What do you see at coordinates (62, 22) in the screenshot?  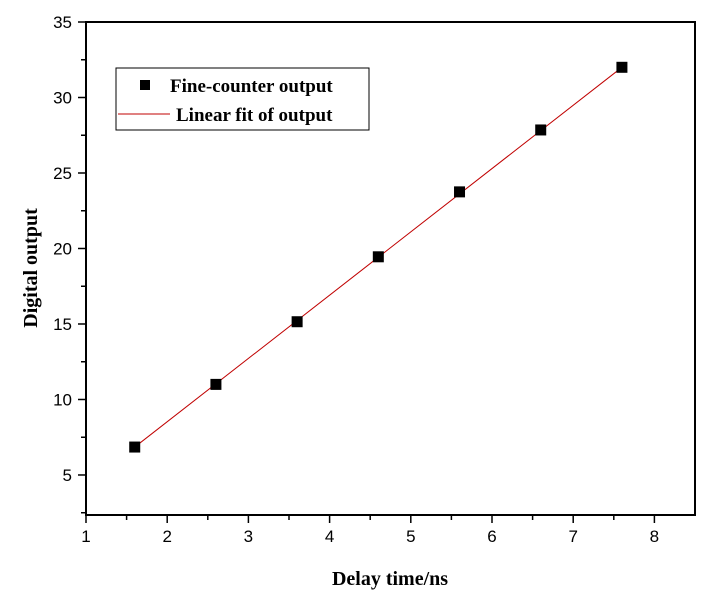 I see `y-tick-label: 35` at bounding box center [62, 22].